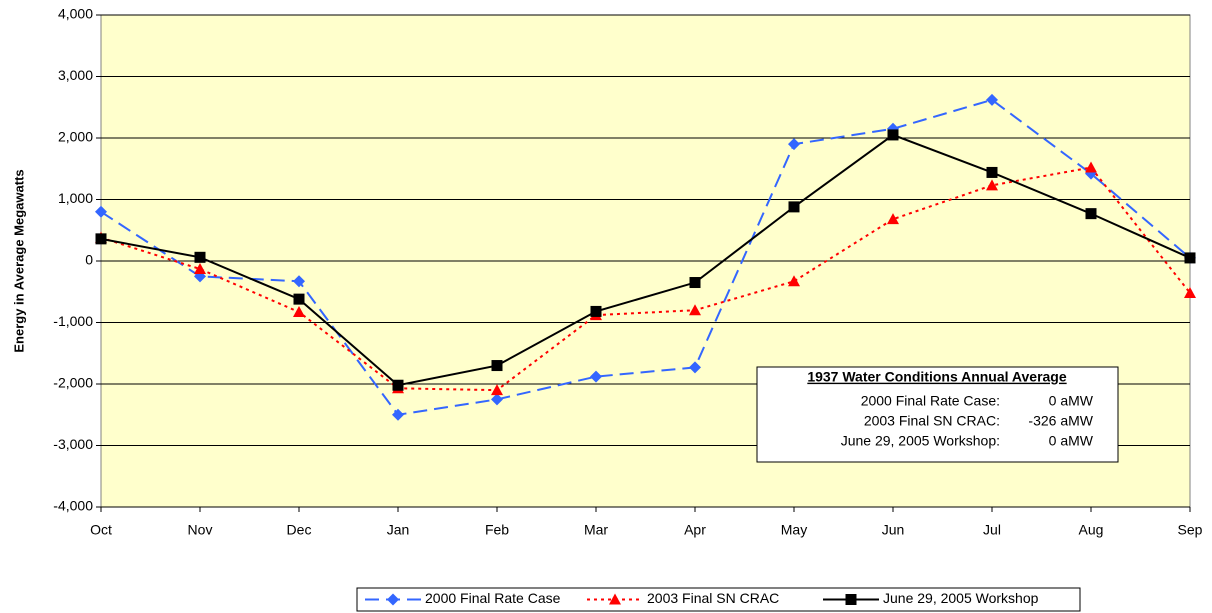  Describe the element at coordinates (893, 530) in the screenshot. I see `x-tick-label: Jun` at that location.